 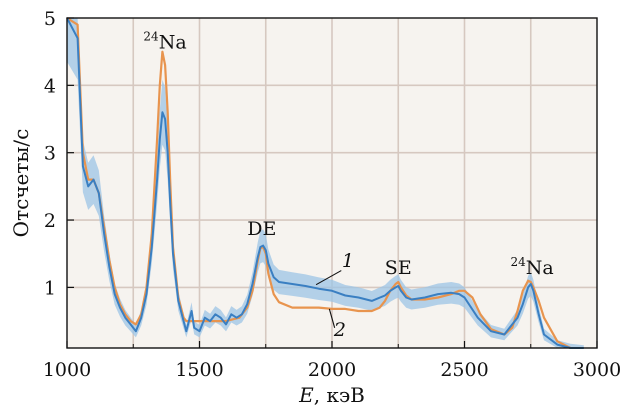 I want to click on x-axis-unit: , кэВ, so click(x=339, y=395).